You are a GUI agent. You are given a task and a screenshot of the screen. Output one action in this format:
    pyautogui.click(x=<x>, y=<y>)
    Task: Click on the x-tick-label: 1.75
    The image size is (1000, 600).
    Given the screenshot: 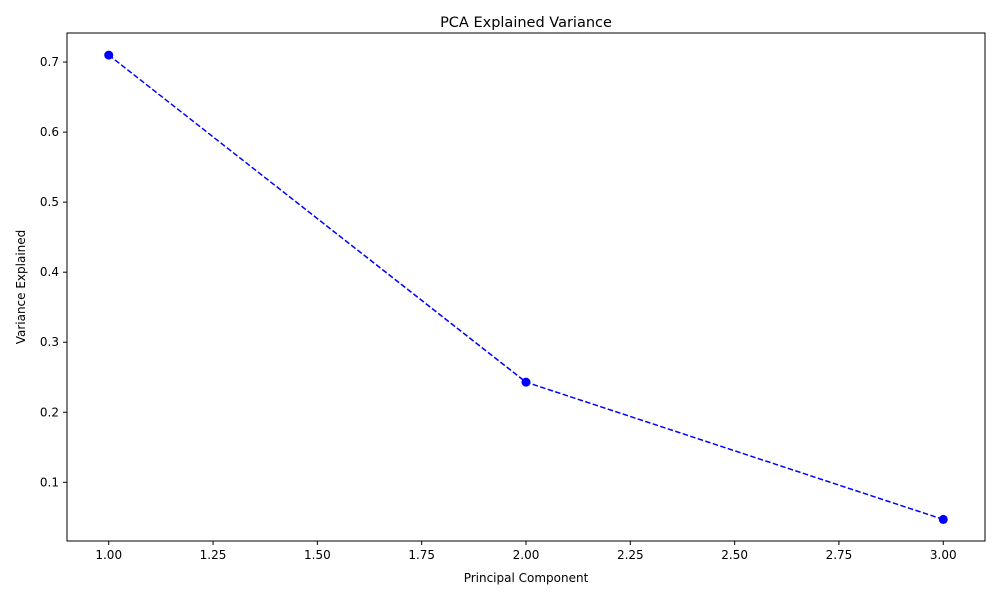 What is the action you would take?
    pyautogui.click(x=421, y=555)
    